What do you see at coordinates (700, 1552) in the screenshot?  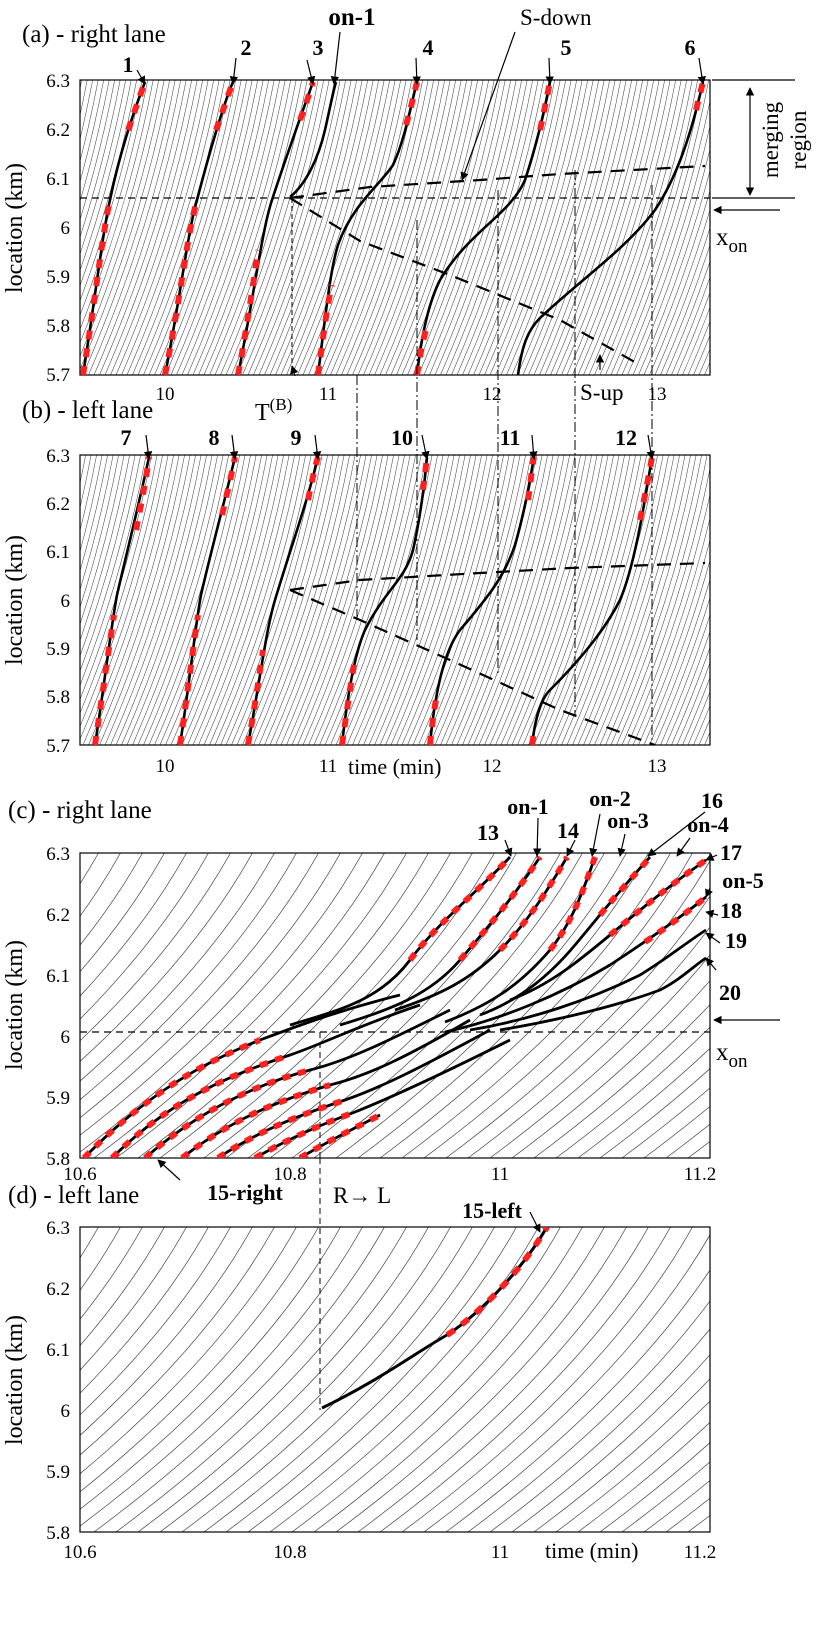 I see `xtick: 11.2` at bounding box center [700, 1552].